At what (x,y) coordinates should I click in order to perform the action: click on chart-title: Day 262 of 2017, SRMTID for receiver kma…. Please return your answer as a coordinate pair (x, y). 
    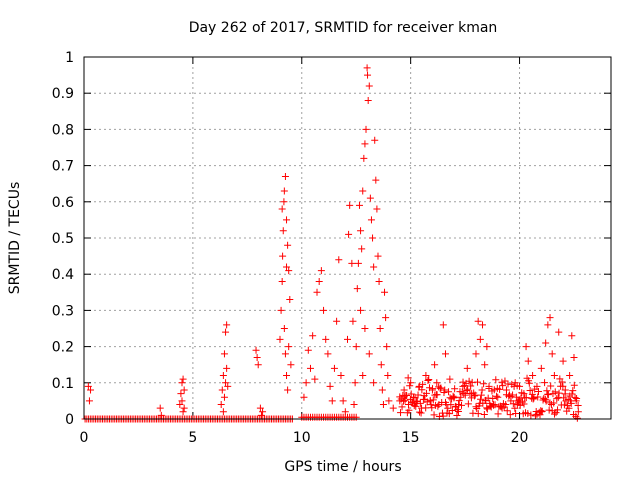
    Looking at the image, I should click on (343, 28).